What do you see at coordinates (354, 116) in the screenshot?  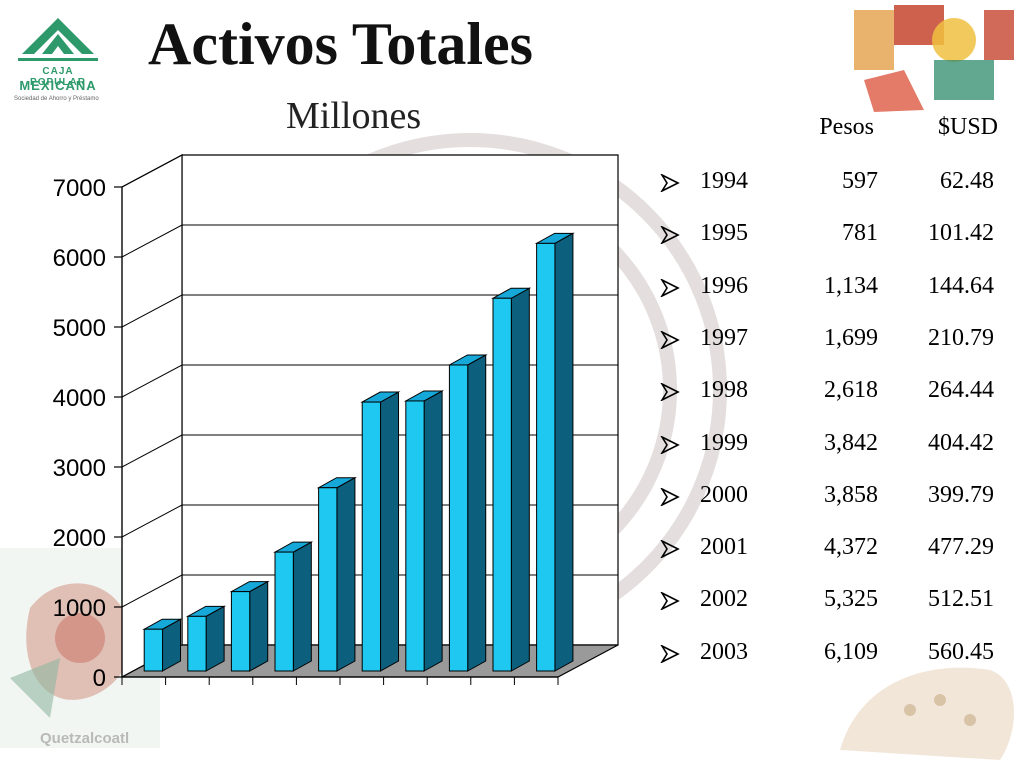 I see `page-subtitle: Millones` at bounding box center [354, 116].